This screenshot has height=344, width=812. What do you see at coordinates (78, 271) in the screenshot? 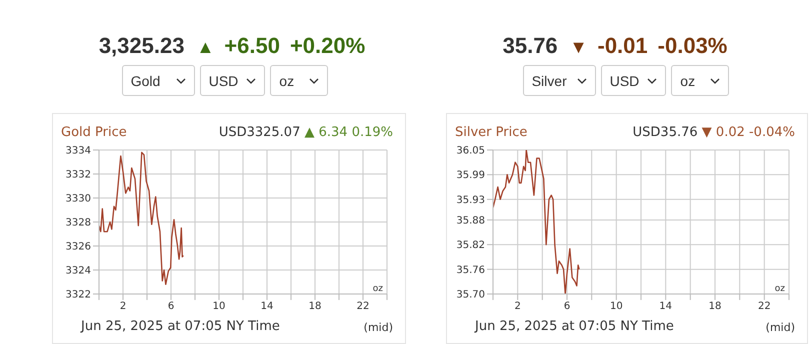
I see `y-tick-label: 3324` at bounding box center [78, 271].